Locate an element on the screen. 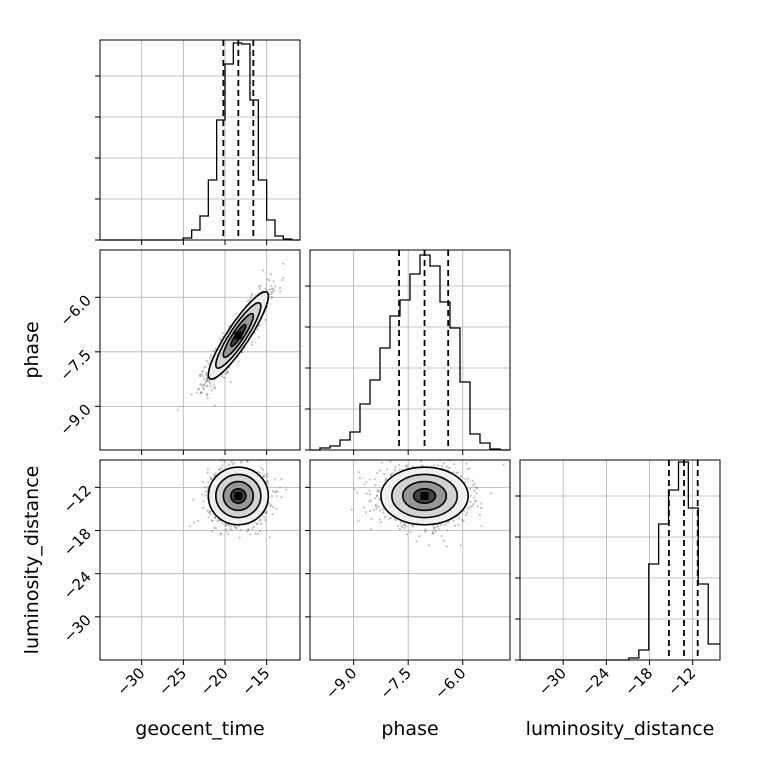  histogram-phase is located at coordinates (410, 352).